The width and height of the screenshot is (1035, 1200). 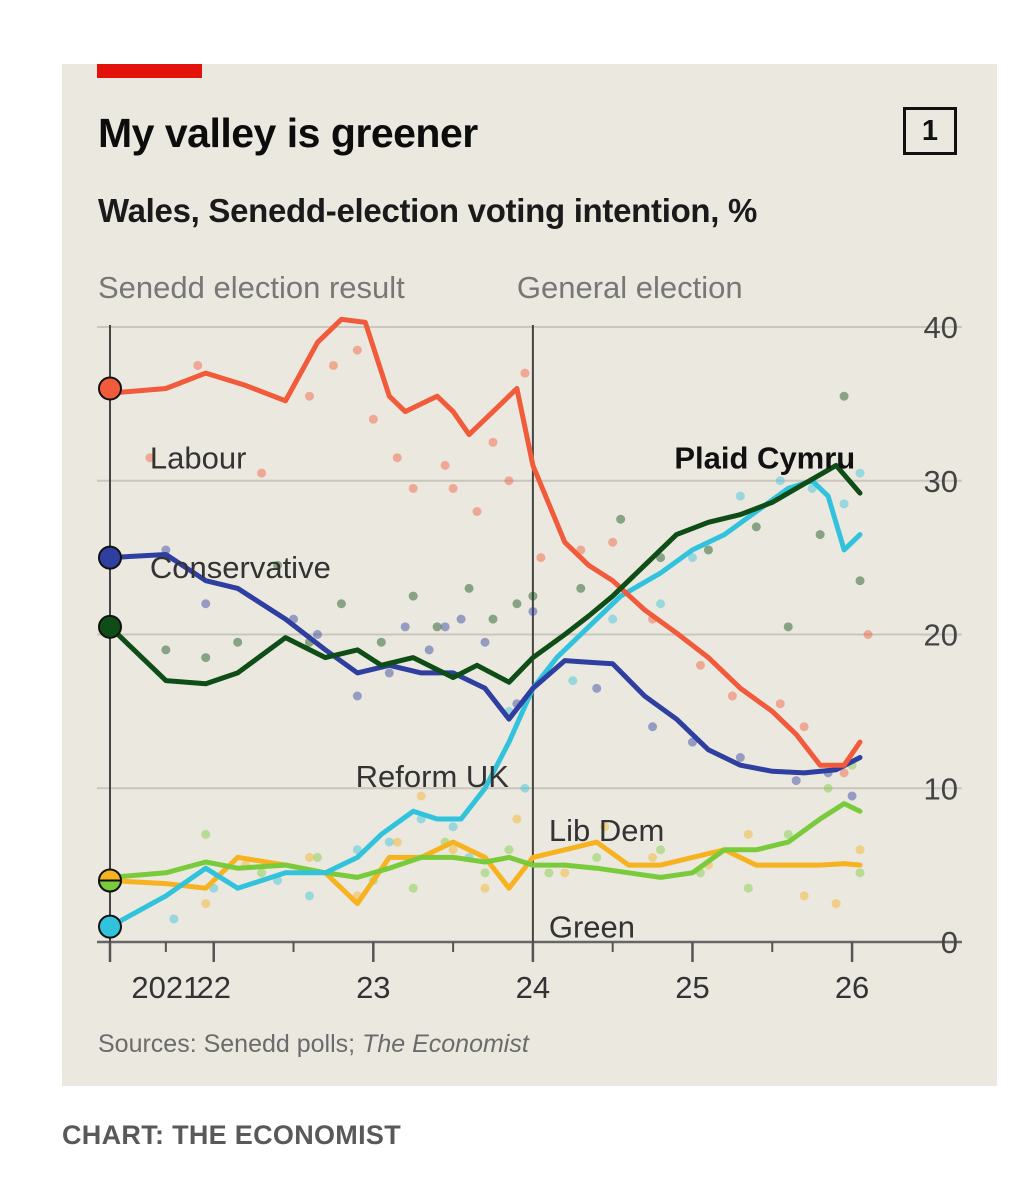 What do you see at coordinates (231, 1135) in the screenshot?
I see `chart-credit: CHART: THE ECONOMIST` at bounding box center [231, 1135].